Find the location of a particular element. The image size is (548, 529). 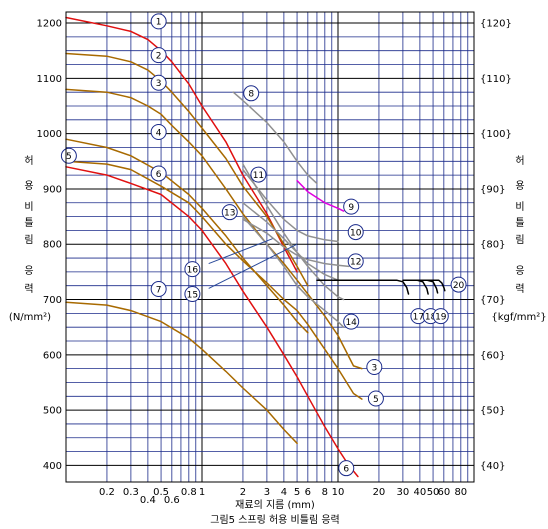

y-tick-label-left: 1000 is located at coordinates (49, 134).